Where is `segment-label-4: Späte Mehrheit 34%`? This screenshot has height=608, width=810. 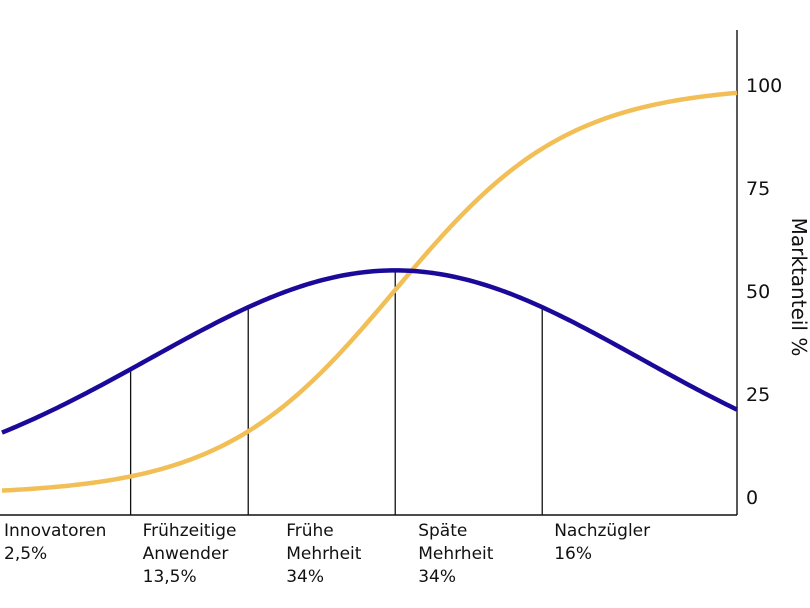 segment-label-4: Späte Mehrheit 34% is located at coordinates (456, 554).